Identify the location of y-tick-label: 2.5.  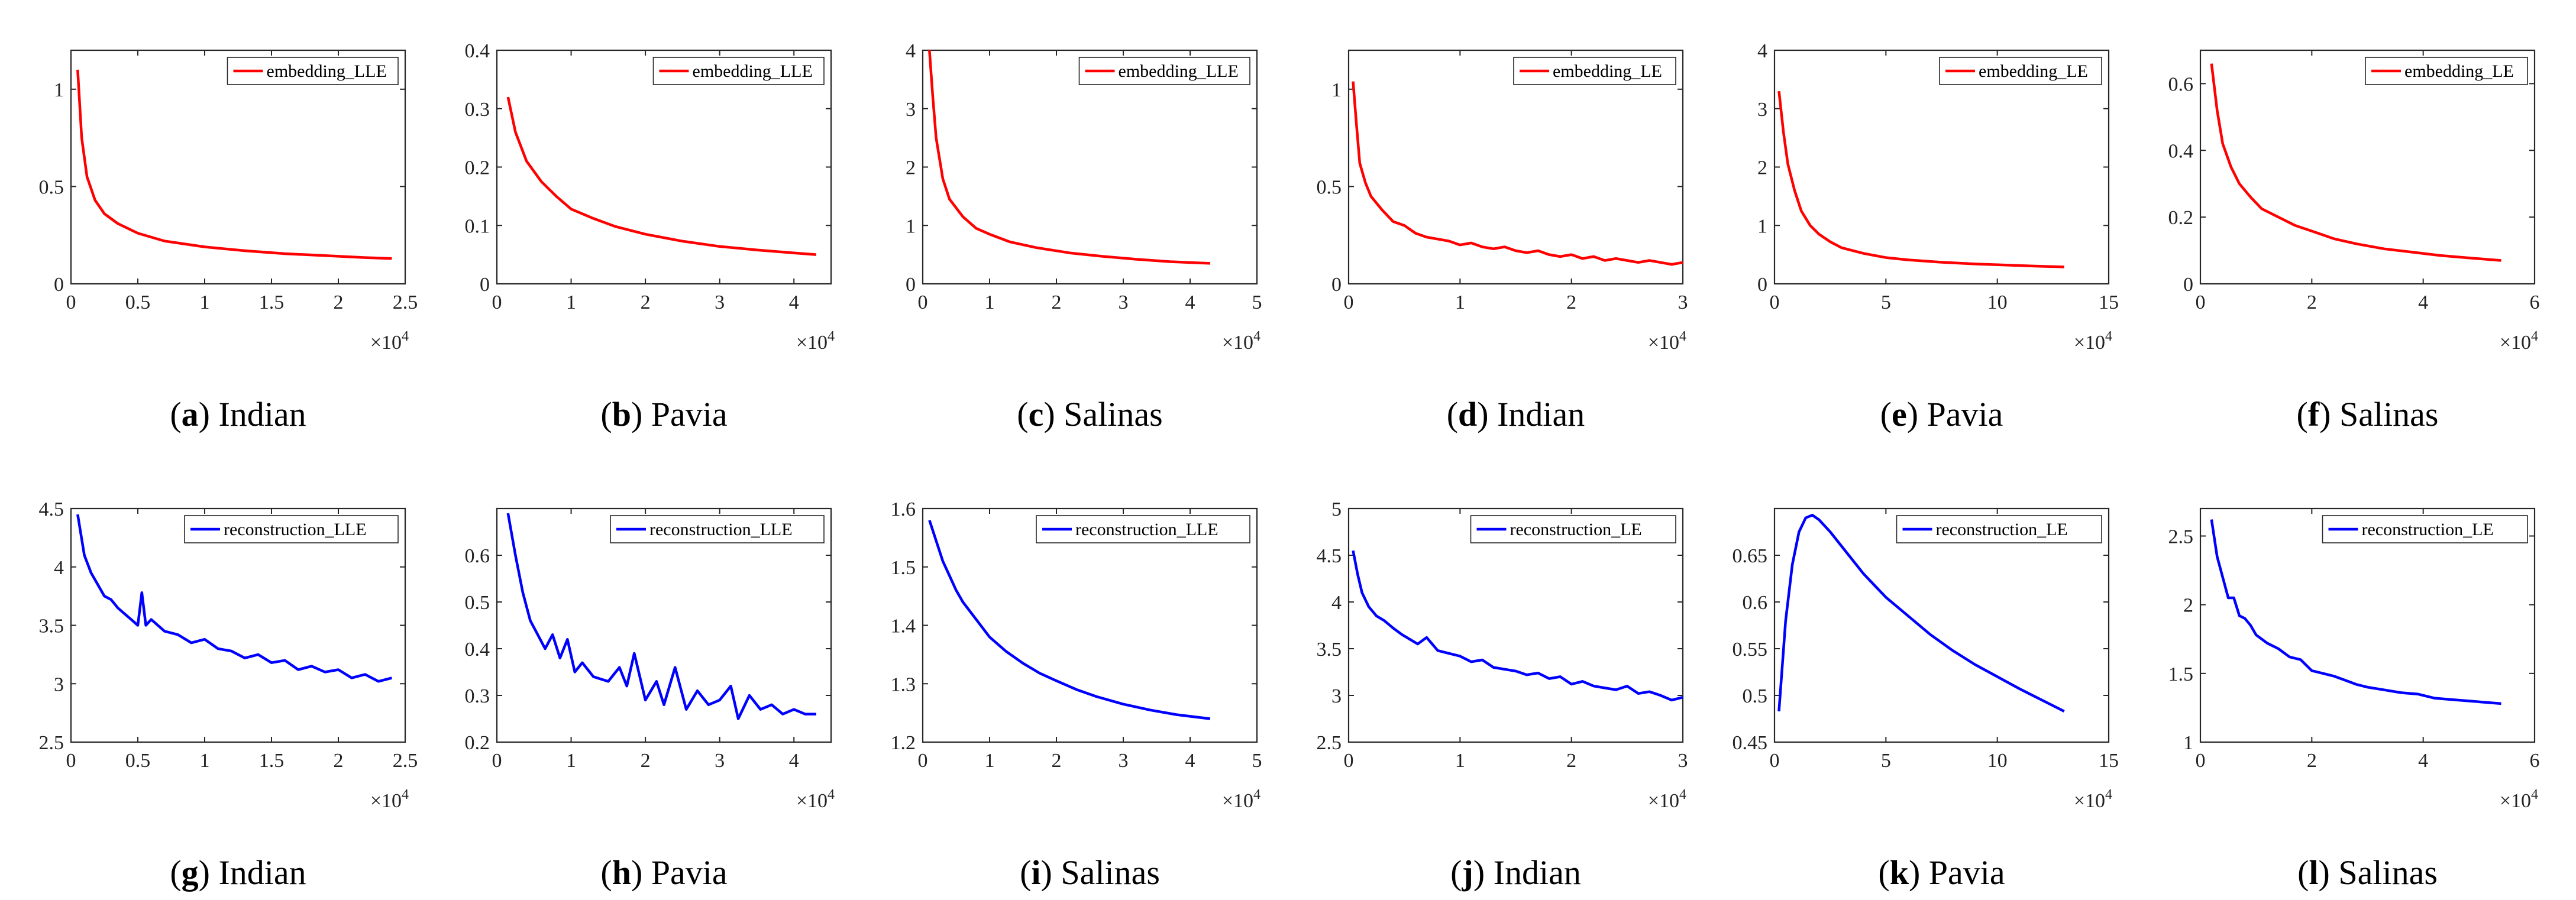
(2181, 537).